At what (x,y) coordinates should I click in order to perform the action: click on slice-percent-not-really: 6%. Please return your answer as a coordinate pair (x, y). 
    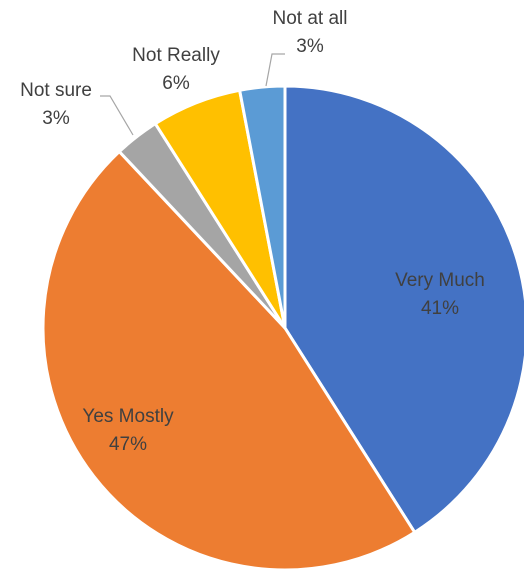
    Looking at the image, I should click on (176, 83).